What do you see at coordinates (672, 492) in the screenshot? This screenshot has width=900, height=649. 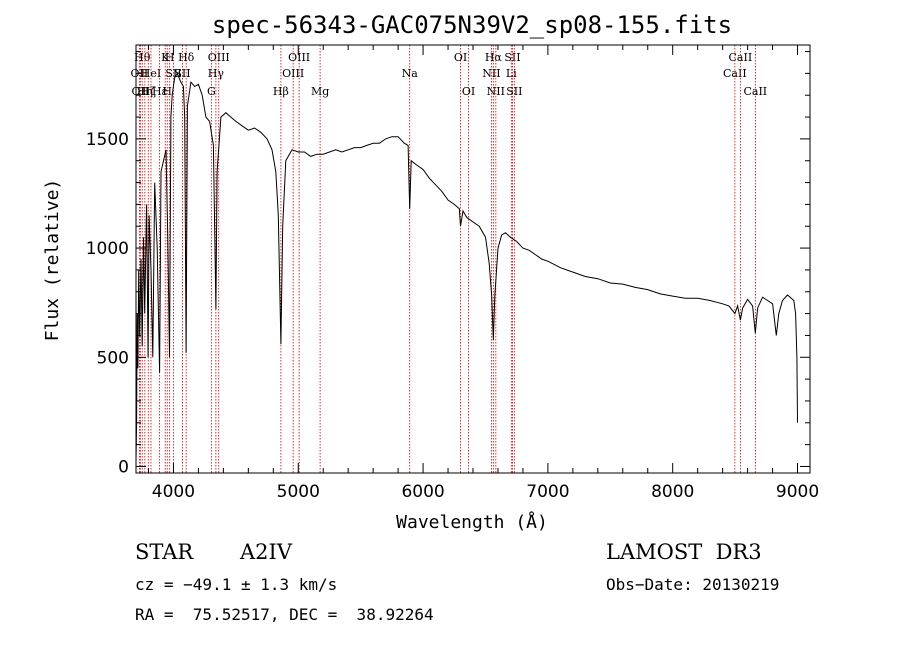 I see `x-tick-label: 8000` at bounding box center [672, 492].